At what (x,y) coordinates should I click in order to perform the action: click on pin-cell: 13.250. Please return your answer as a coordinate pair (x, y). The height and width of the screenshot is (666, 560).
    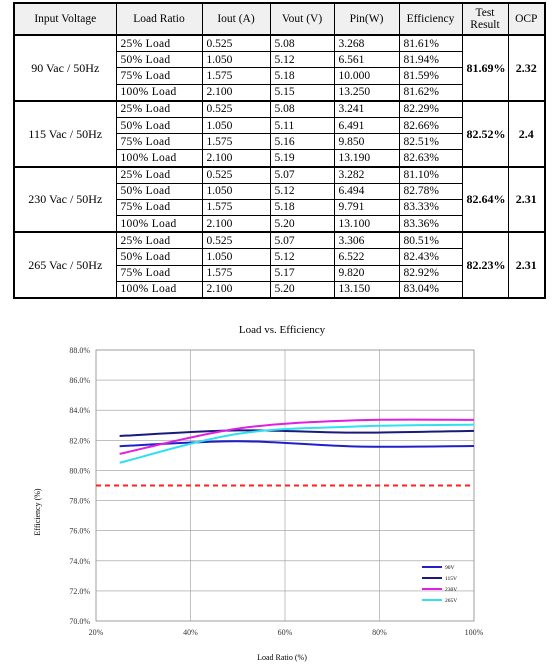
    Looking at the image, I should click on (366, 92).